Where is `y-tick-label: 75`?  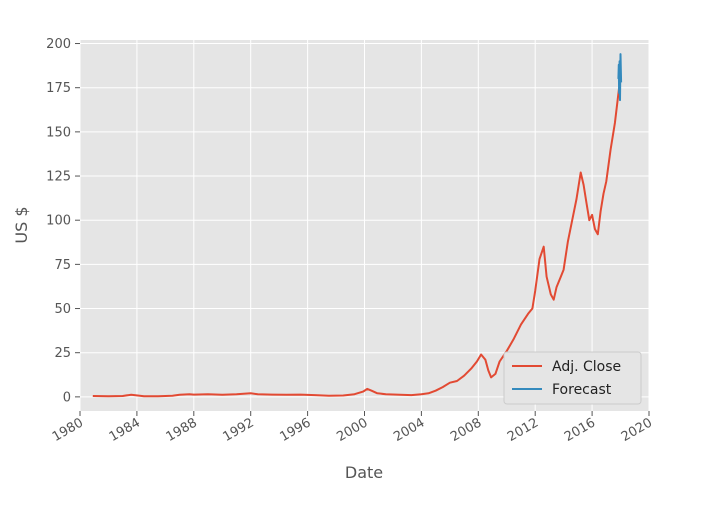
y-tick-label: 75 is located at coordinates (62, 265).